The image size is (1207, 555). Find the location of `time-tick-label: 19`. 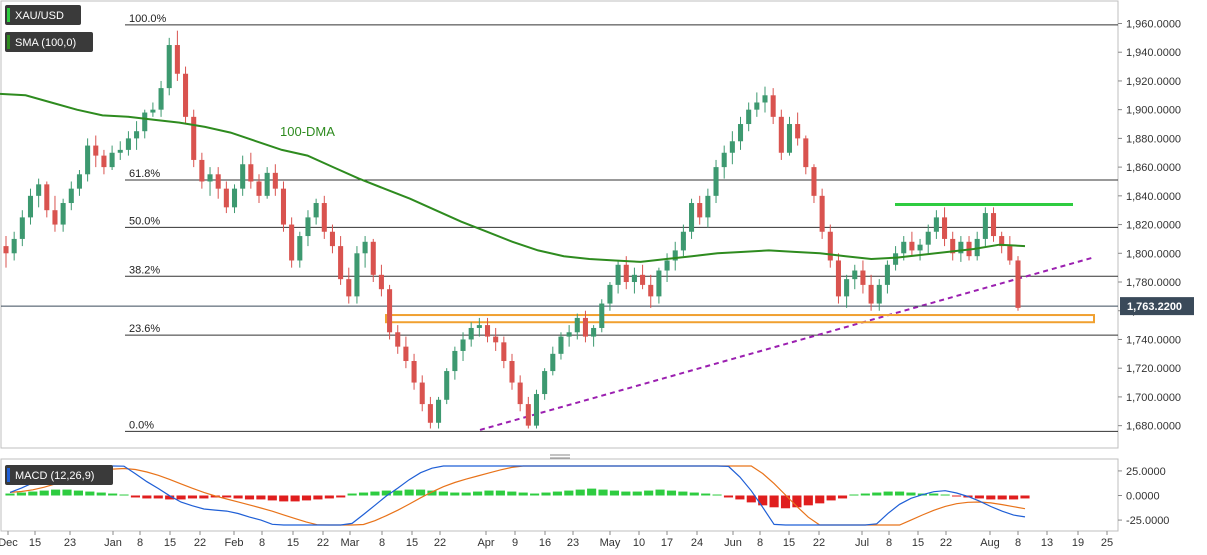

time-tick-label: 19 is located at coordinates (1078, 543).